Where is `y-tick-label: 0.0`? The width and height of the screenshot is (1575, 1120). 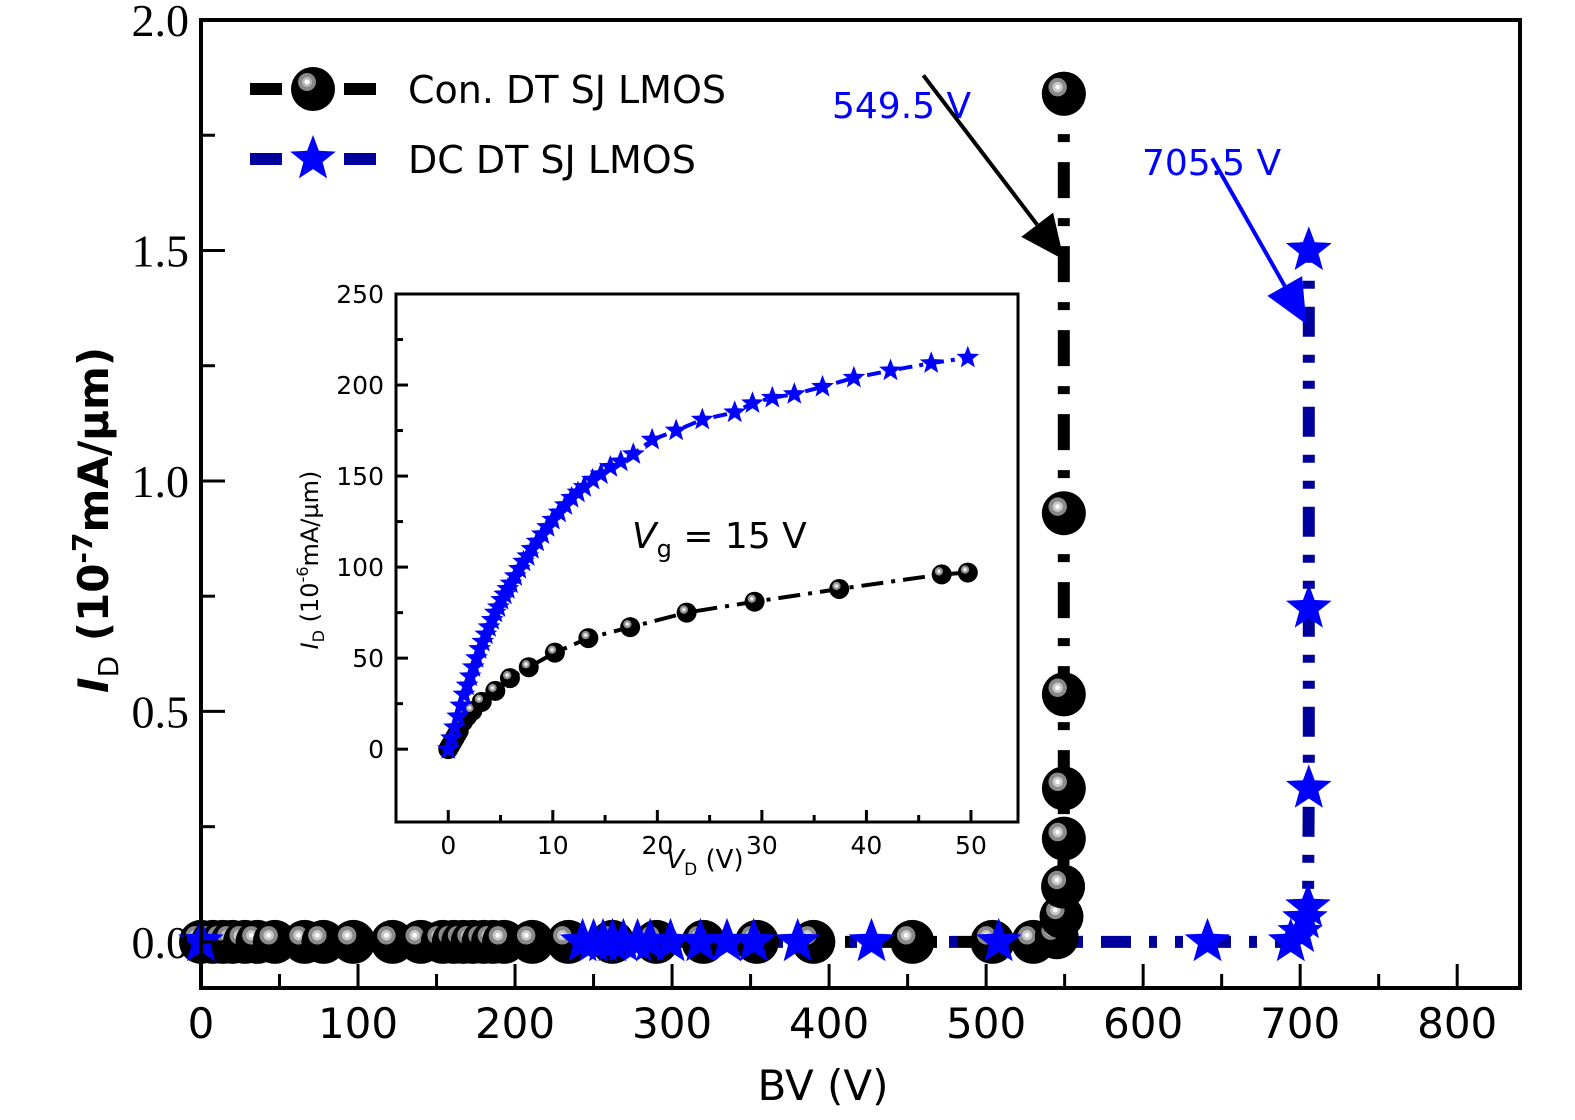
y-tick-label: 0.0 is located at coordinates (161, 942).